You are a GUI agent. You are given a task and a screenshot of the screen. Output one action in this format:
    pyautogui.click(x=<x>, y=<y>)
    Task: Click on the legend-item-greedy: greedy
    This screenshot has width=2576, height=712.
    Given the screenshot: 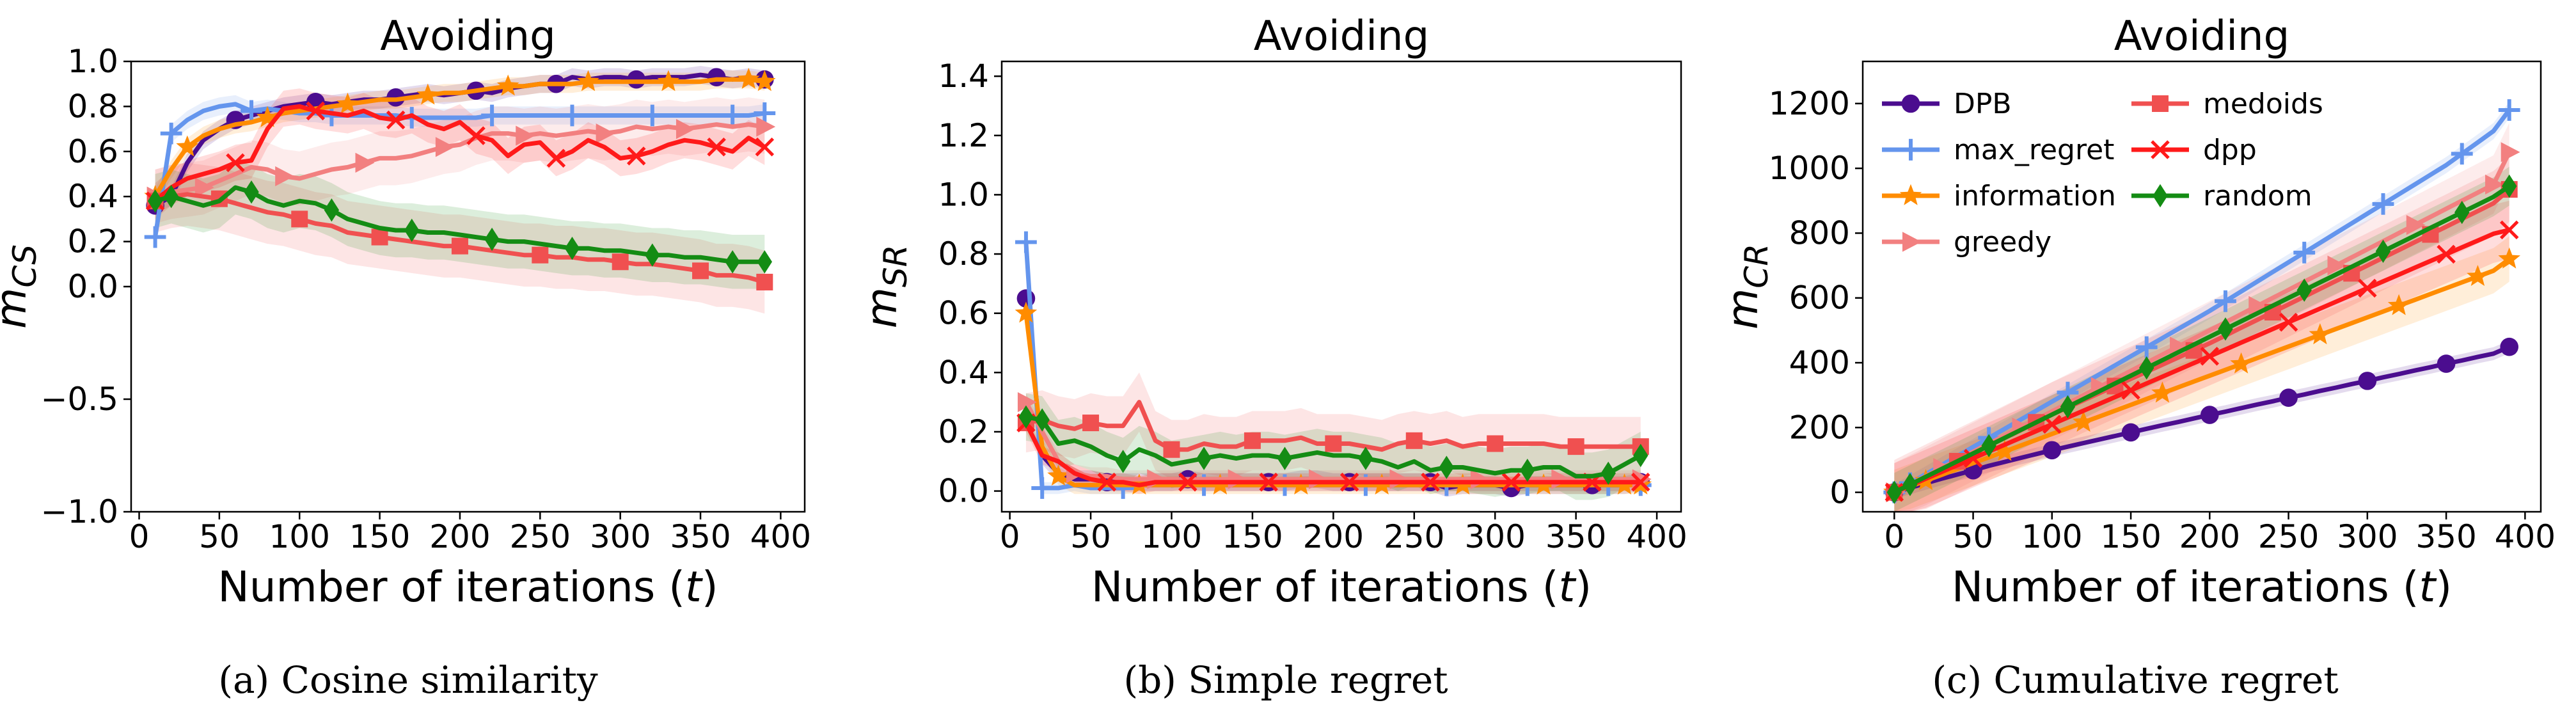 What is the action you would take?
    pyautogui.click(x=1966, y=242)
    